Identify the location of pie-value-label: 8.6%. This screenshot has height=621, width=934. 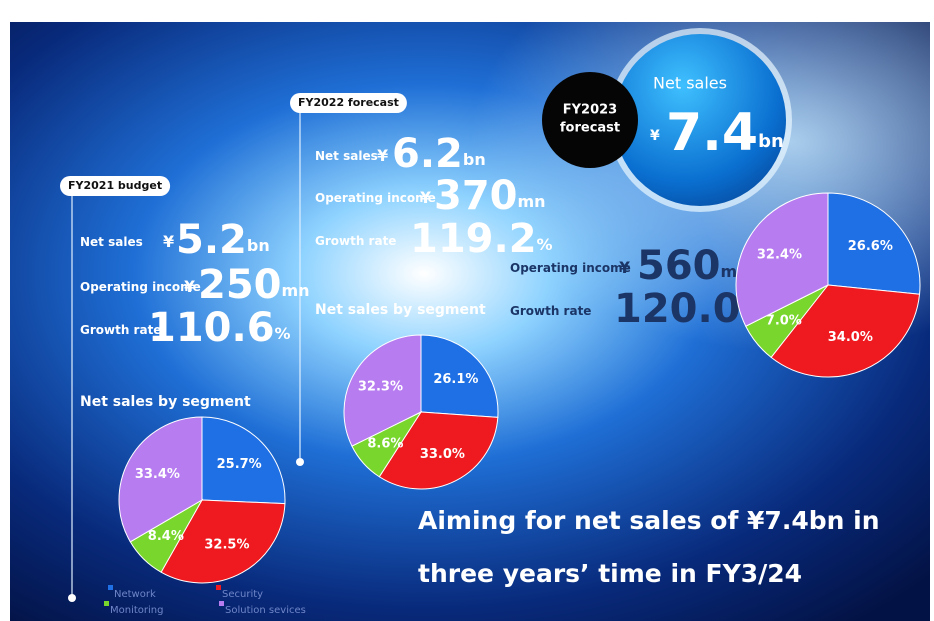
(385, 443).